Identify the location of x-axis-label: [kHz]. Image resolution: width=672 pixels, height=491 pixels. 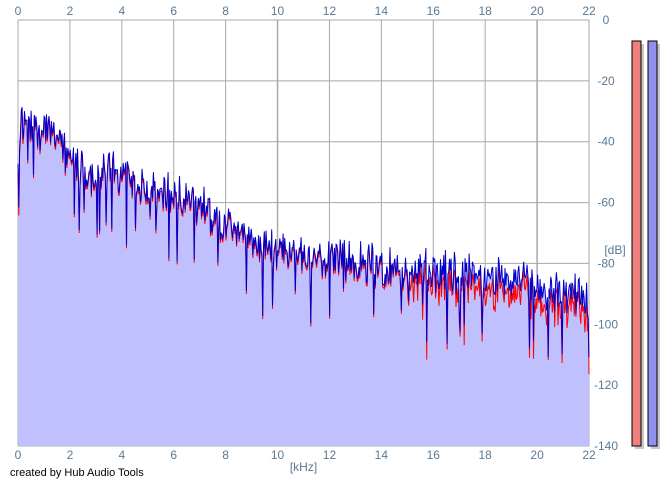
(303, 467).